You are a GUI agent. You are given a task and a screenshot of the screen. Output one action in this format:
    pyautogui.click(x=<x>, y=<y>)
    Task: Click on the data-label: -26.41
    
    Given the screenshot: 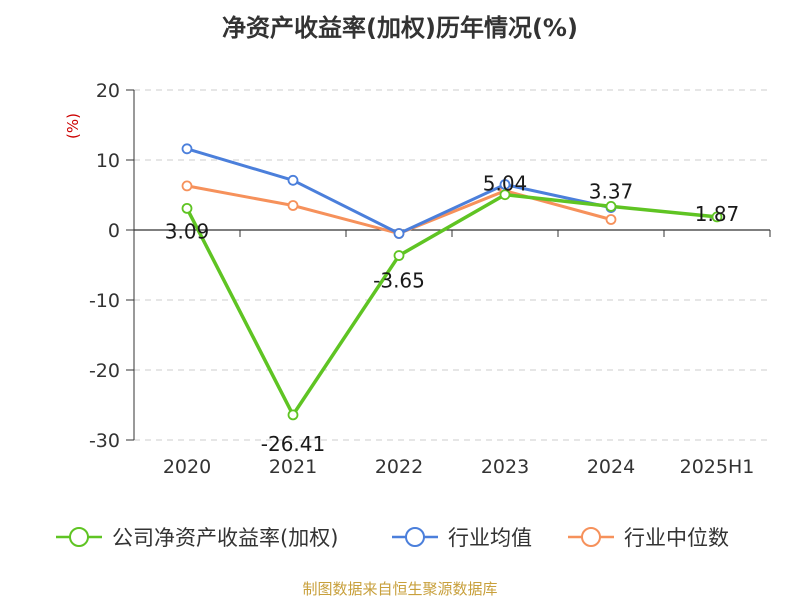 What is the action you would take?
    pyautogui.click(x=293, y=444)
    